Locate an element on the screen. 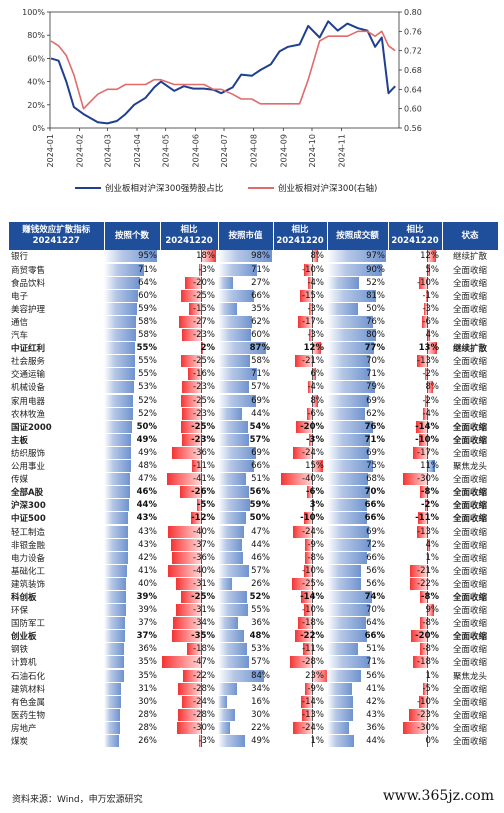 This screenshot has height=813, width=504. count-bar: 58% is located at coordinates (132, 335).